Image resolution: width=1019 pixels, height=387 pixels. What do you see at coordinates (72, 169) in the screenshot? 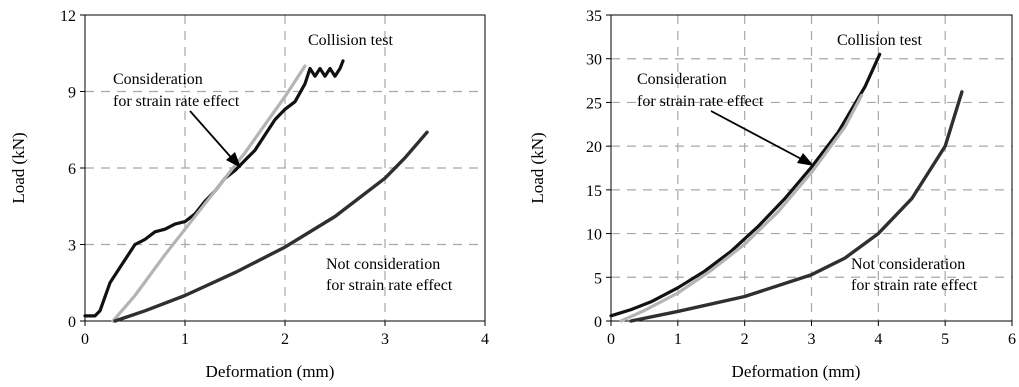
I see `y-tick-label: 6` at bounding box center [72, 169].